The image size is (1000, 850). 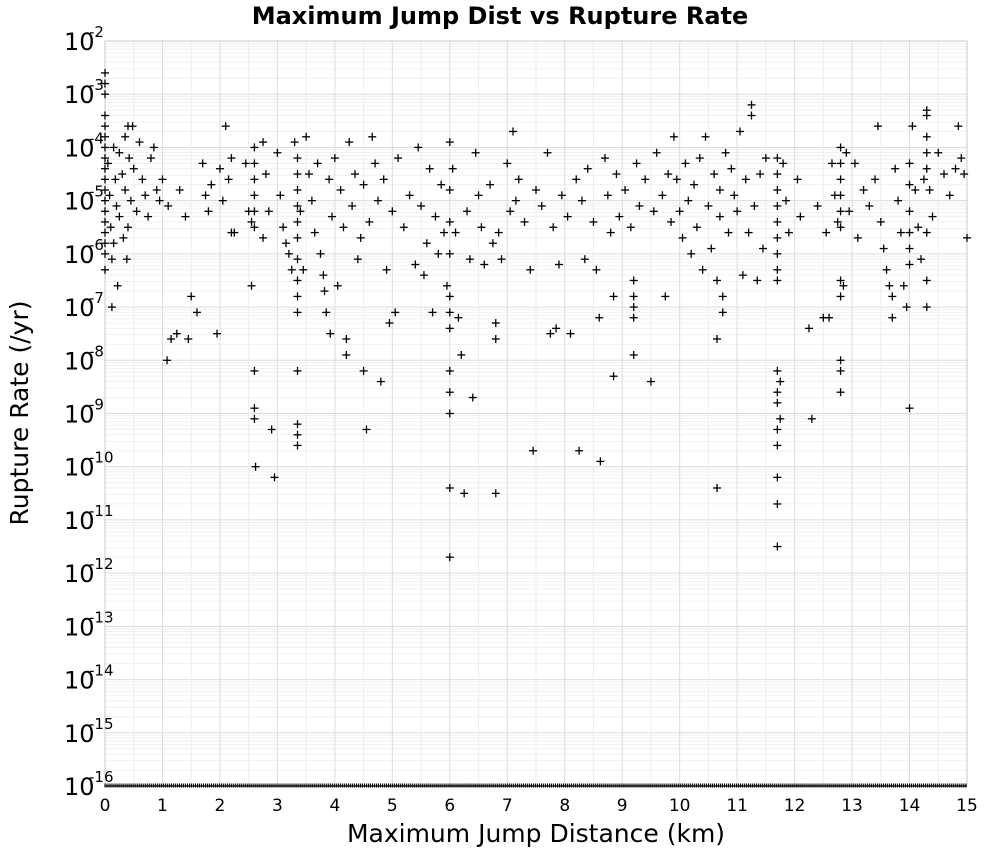 What do you see at coordinates (96, 405) in the screenshot?
I see `y-tick-exponent: -9` at bounding box center [96, 405].